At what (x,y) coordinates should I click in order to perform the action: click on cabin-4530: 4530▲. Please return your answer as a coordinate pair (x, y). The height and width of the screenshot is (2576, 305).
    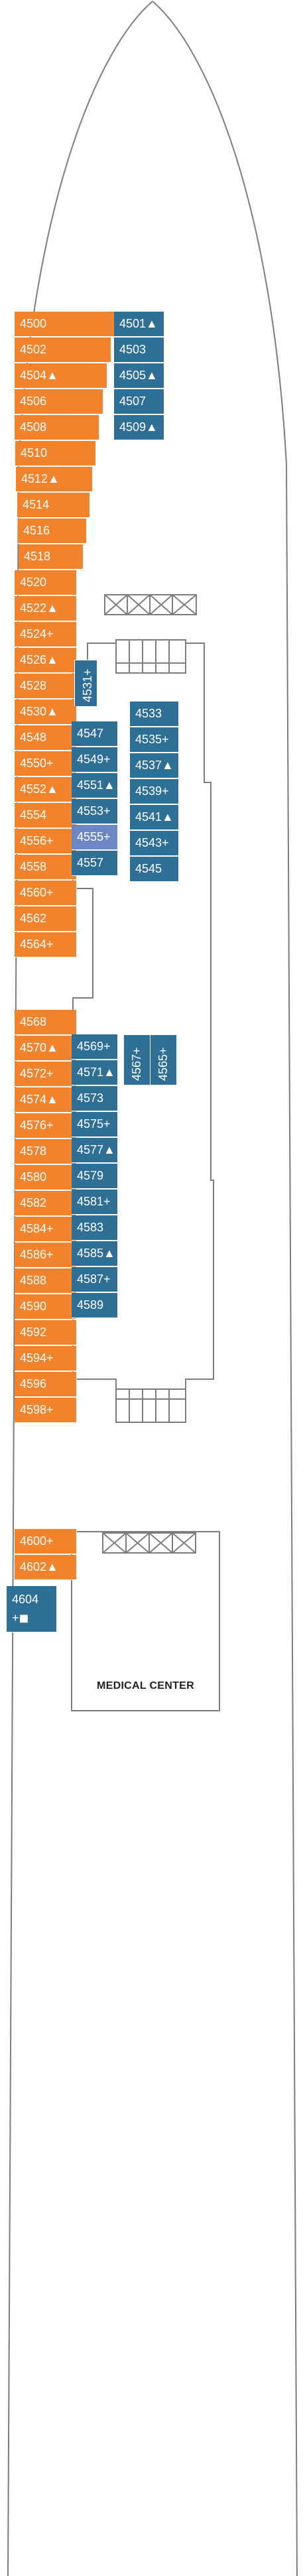
    Looking at the image, I should click on (46, 712).